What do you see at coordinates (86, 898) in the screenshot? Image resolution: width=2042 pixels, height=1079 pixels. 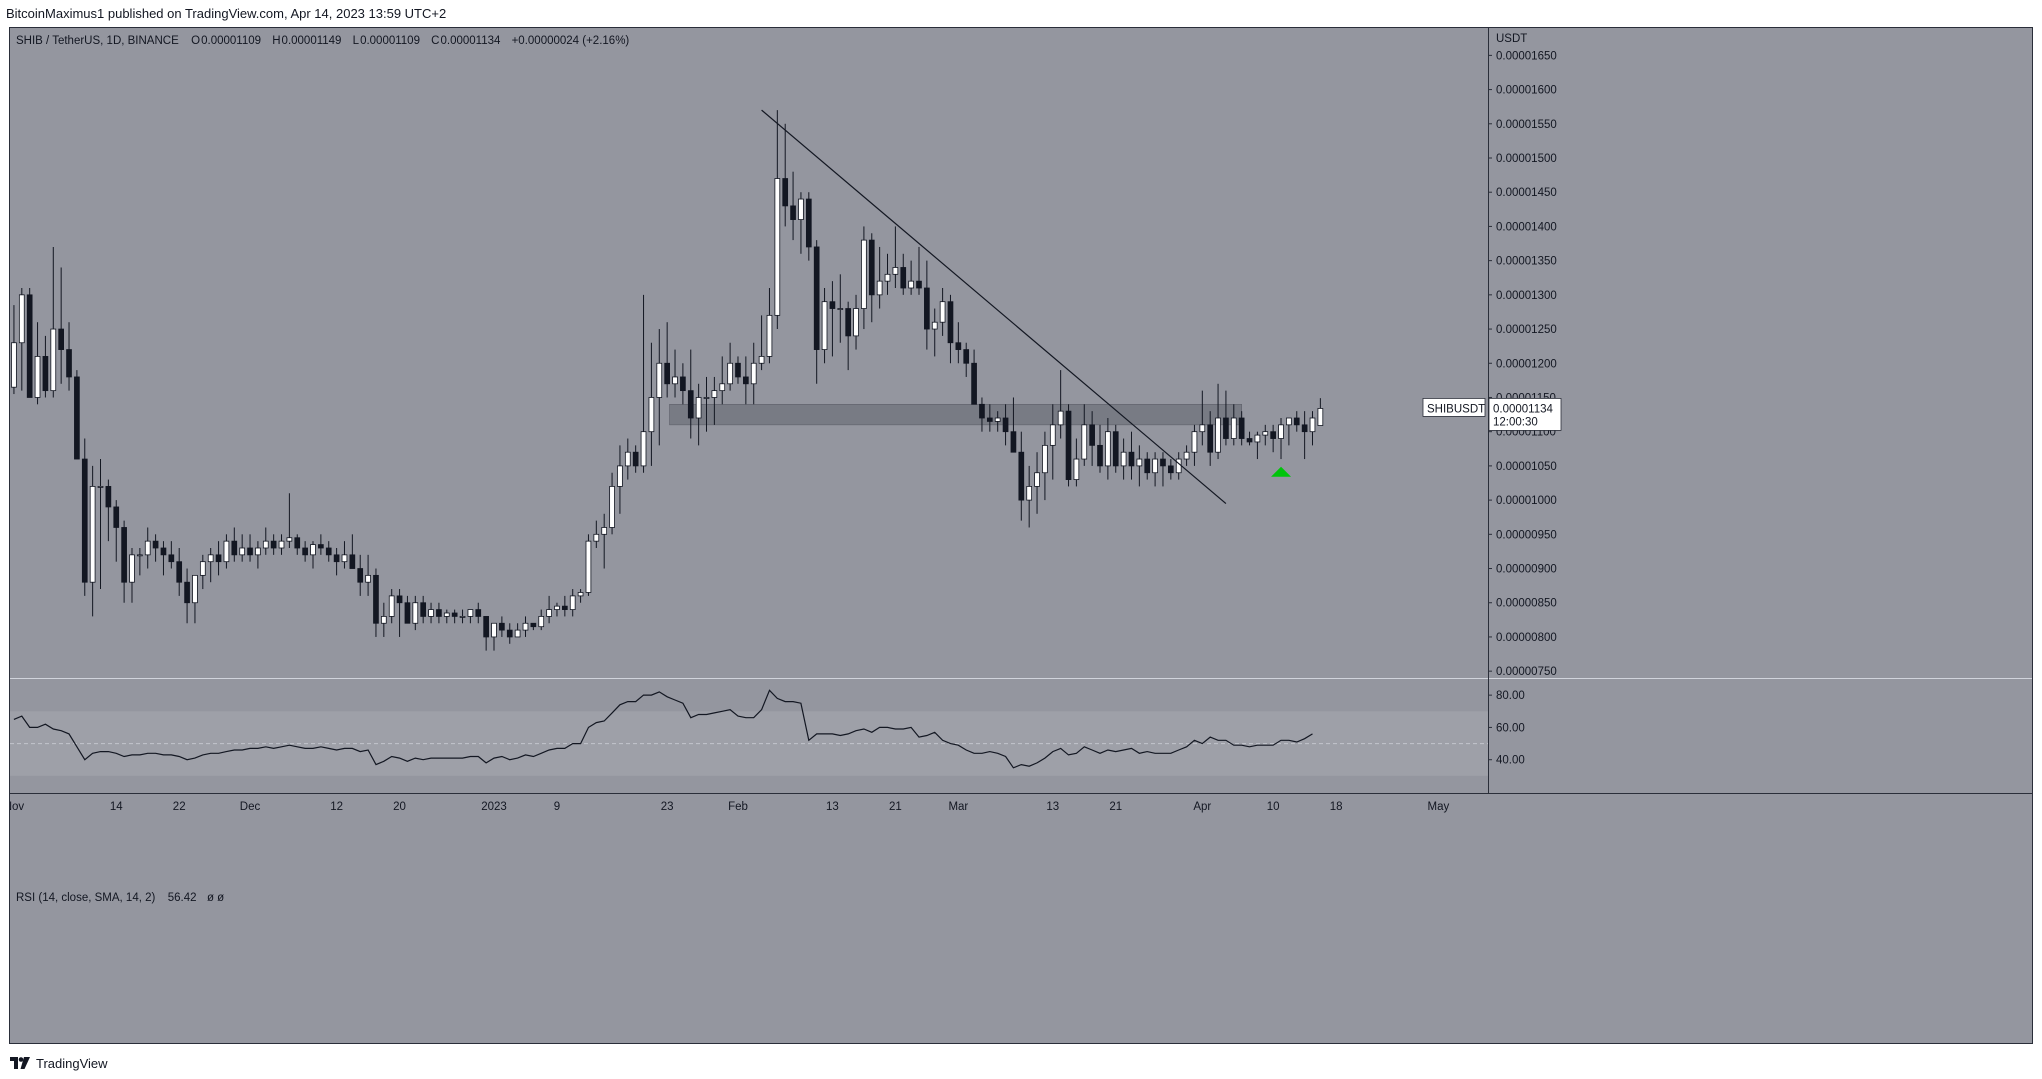 I see `rsi-title: RSI (14, close, SMA, 14, 2)` at bounding box center [86, 898].